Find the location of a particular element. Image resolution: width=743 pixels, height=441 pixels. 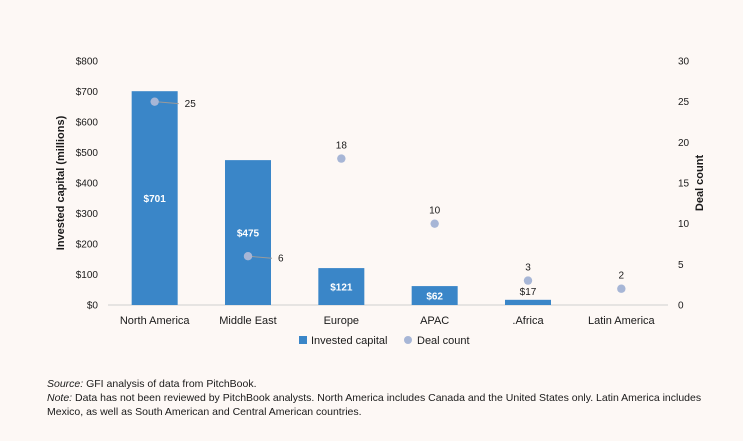

bar-data-label: $121 is located at coordinates (341, 288).